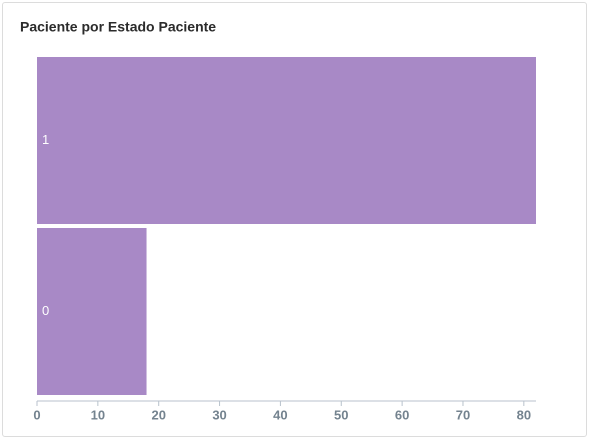  I want to click on x-tick-label: 50, so click(341, 414).